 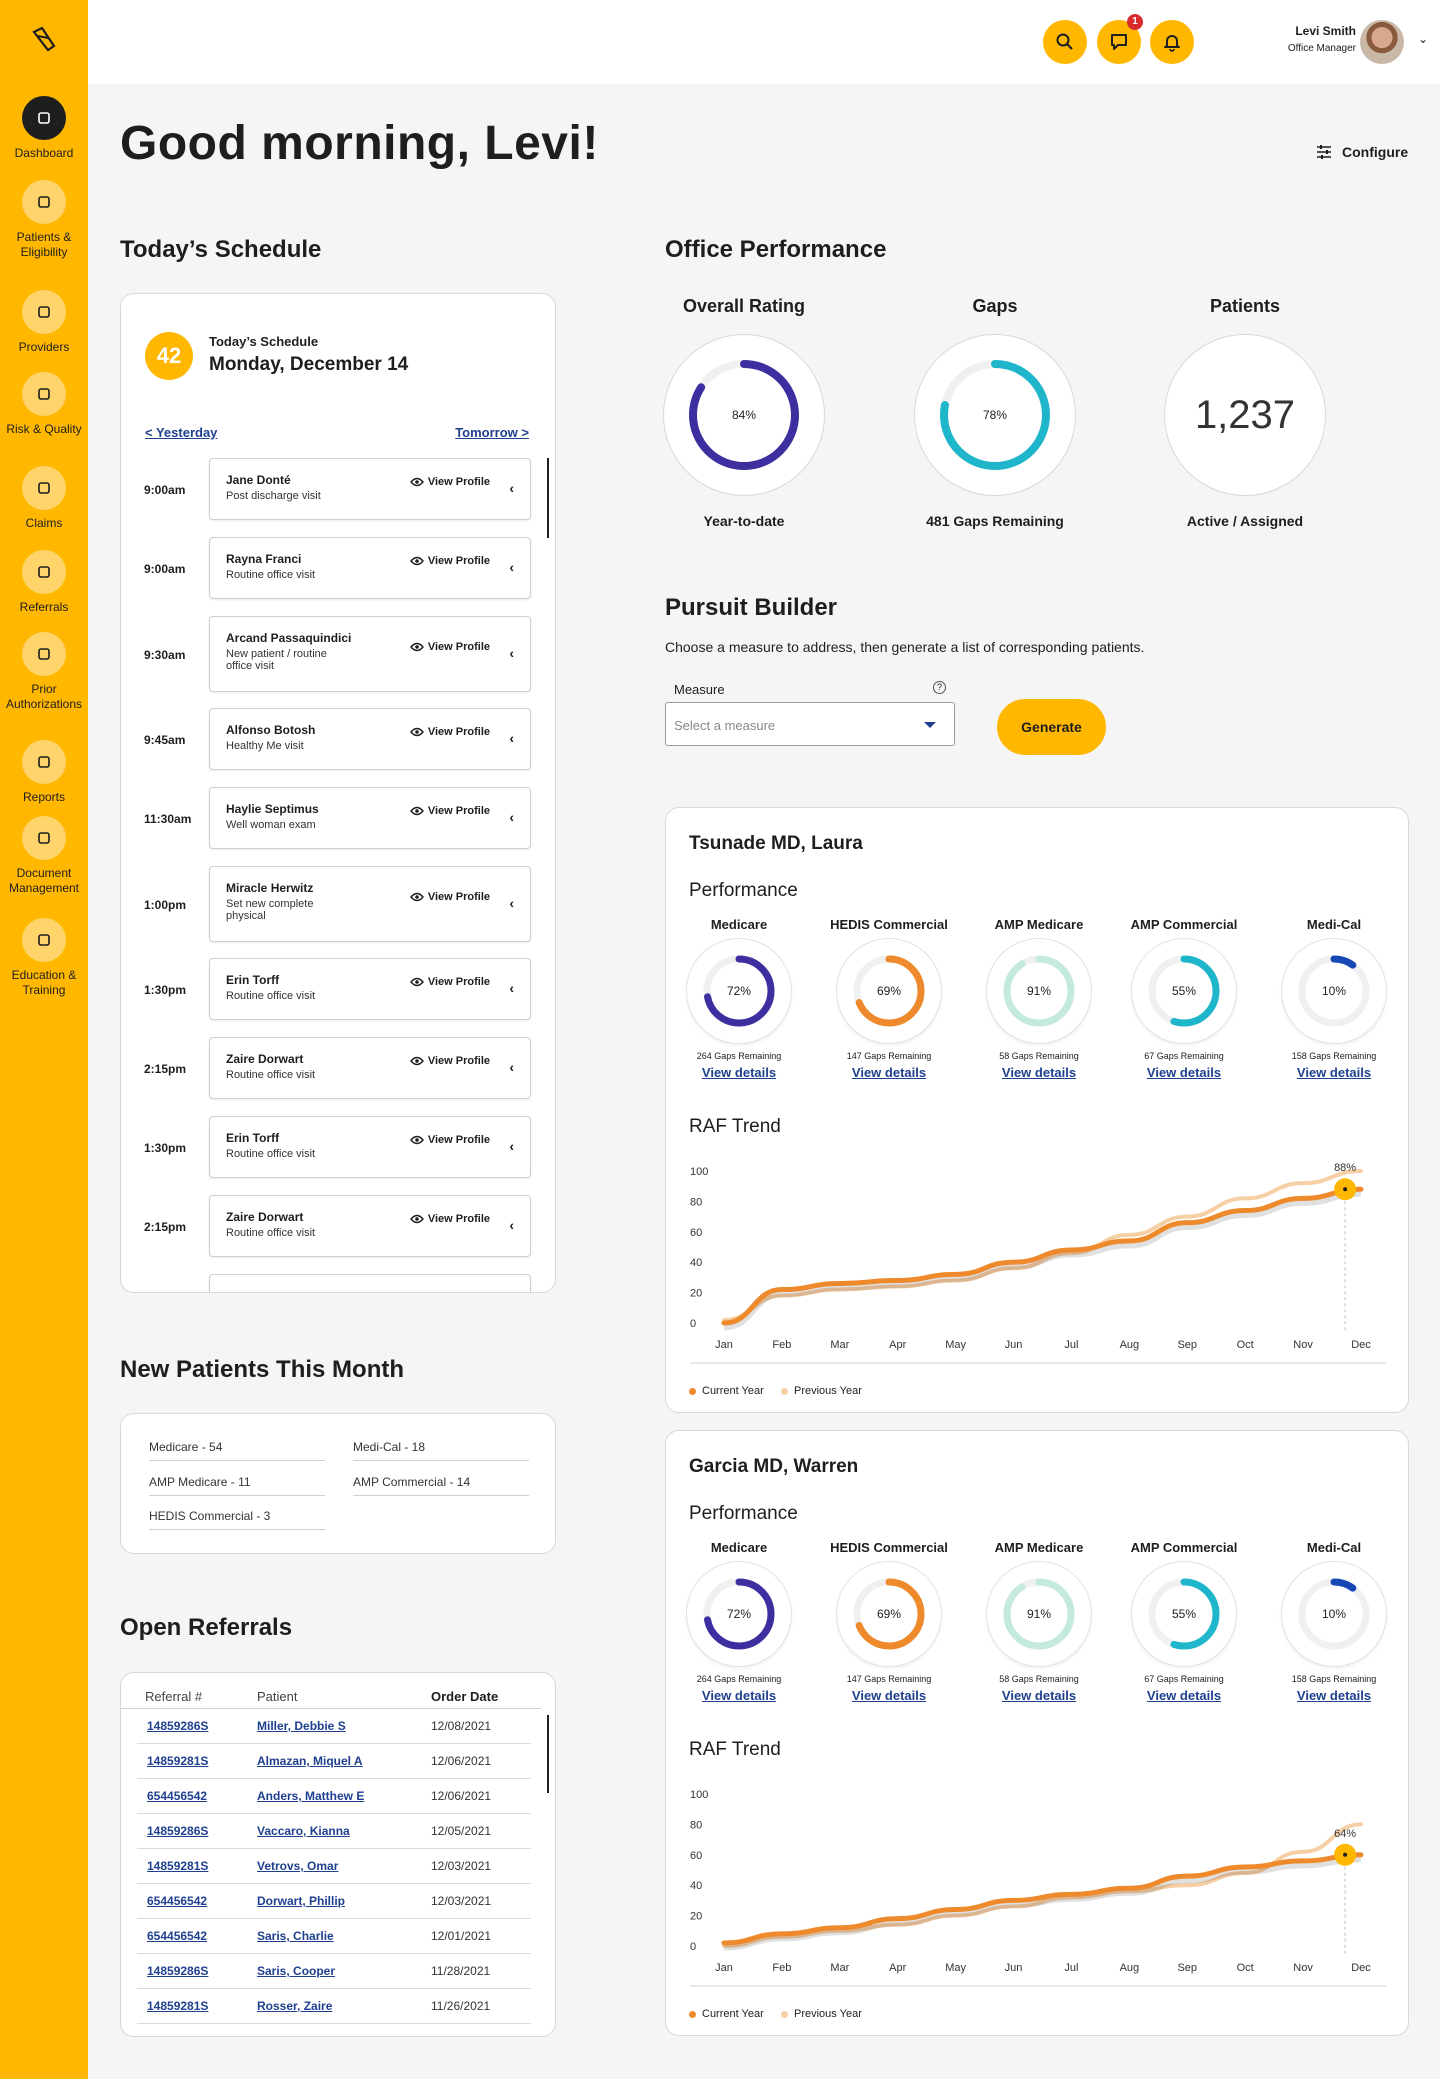 I want to click on schedule-scrollbar, so click(x=548, y=498).